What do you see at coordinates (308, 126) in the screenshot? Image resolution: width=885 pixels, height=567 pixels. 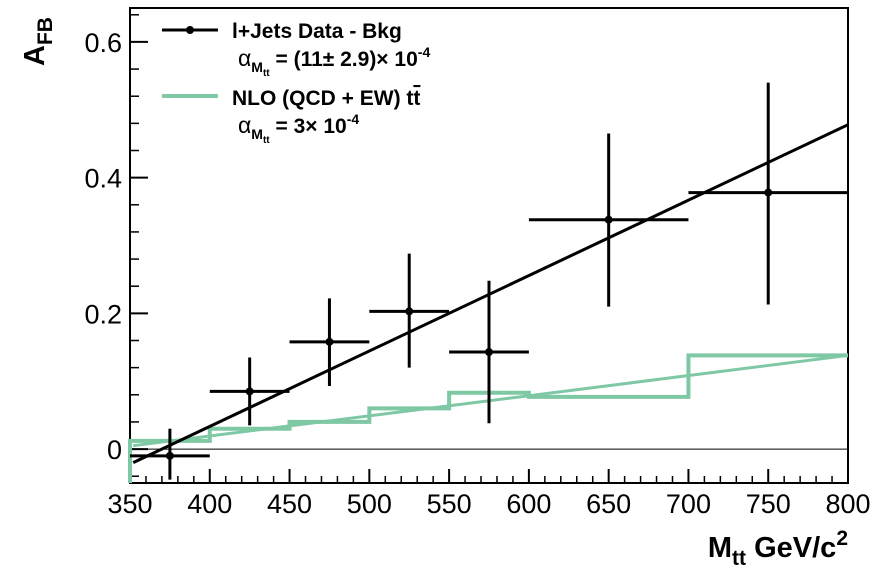 I see `legend-nlo-alpha-text: = 3× 10` at bounding box center [308, 126].